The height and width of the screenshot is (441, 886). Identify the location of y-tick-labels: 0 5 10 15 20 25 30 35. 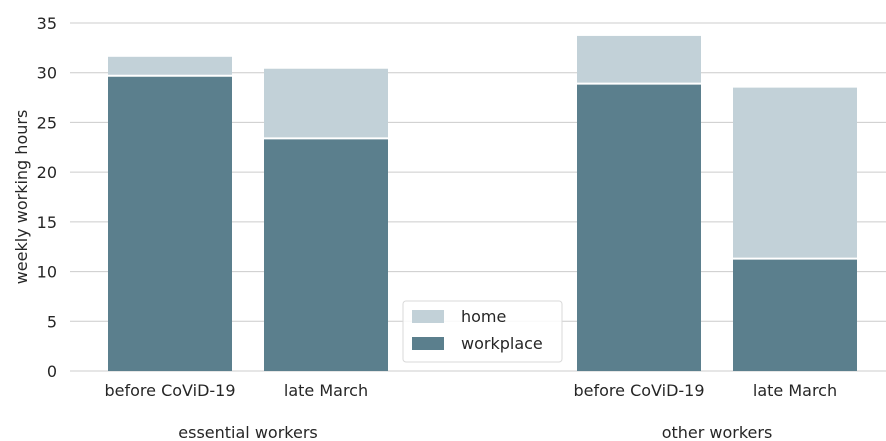
(47, 197).